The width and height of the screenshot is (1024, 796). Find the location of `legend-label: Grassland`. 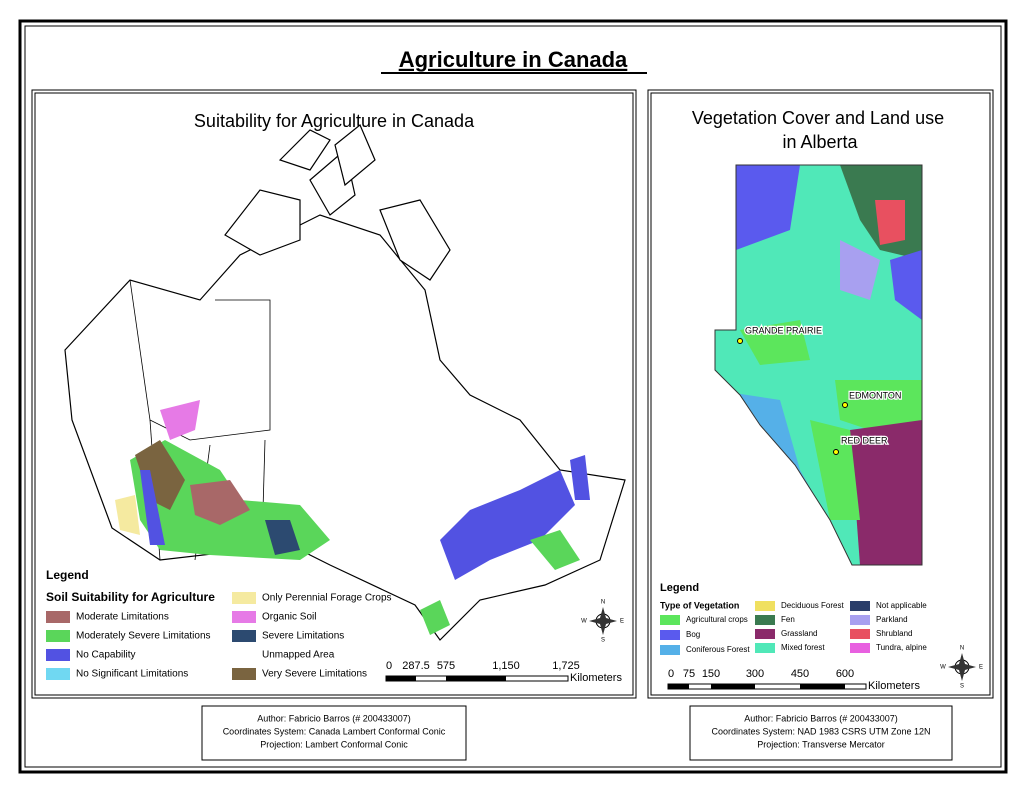

legend-label: Grassland is located at coordinates (799, 633).